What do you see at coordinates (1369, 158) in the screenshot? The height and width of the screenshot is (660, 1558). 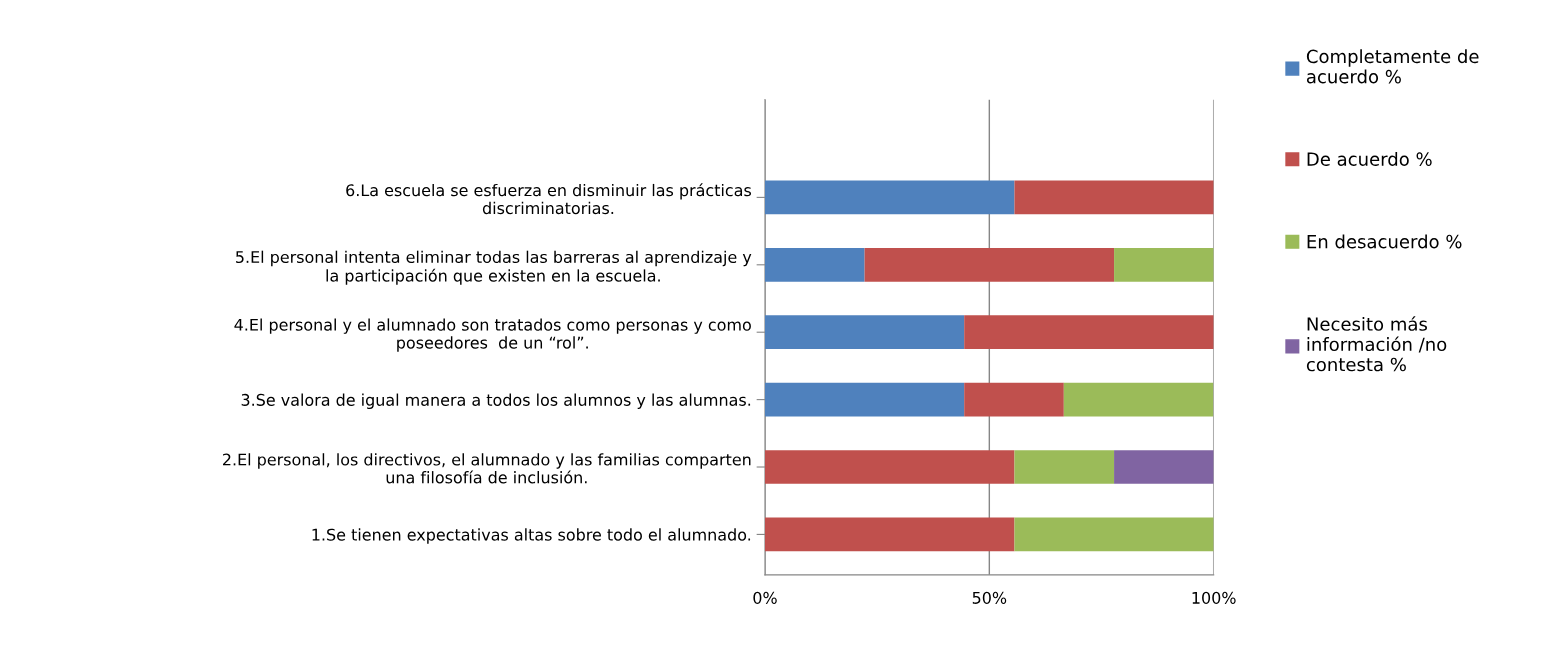 I see `legend-label: De acuerdo %` at bounding box center [1369, 158].